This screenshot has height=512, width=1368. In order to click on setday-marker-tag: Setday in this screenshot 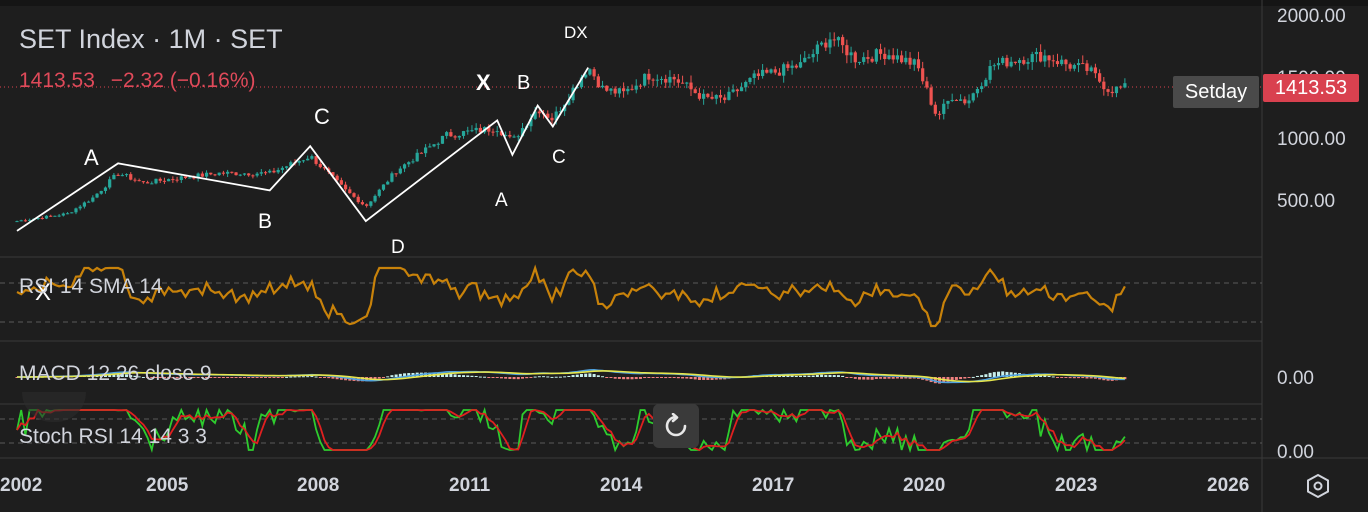, I will do `click(1216, 92)`.